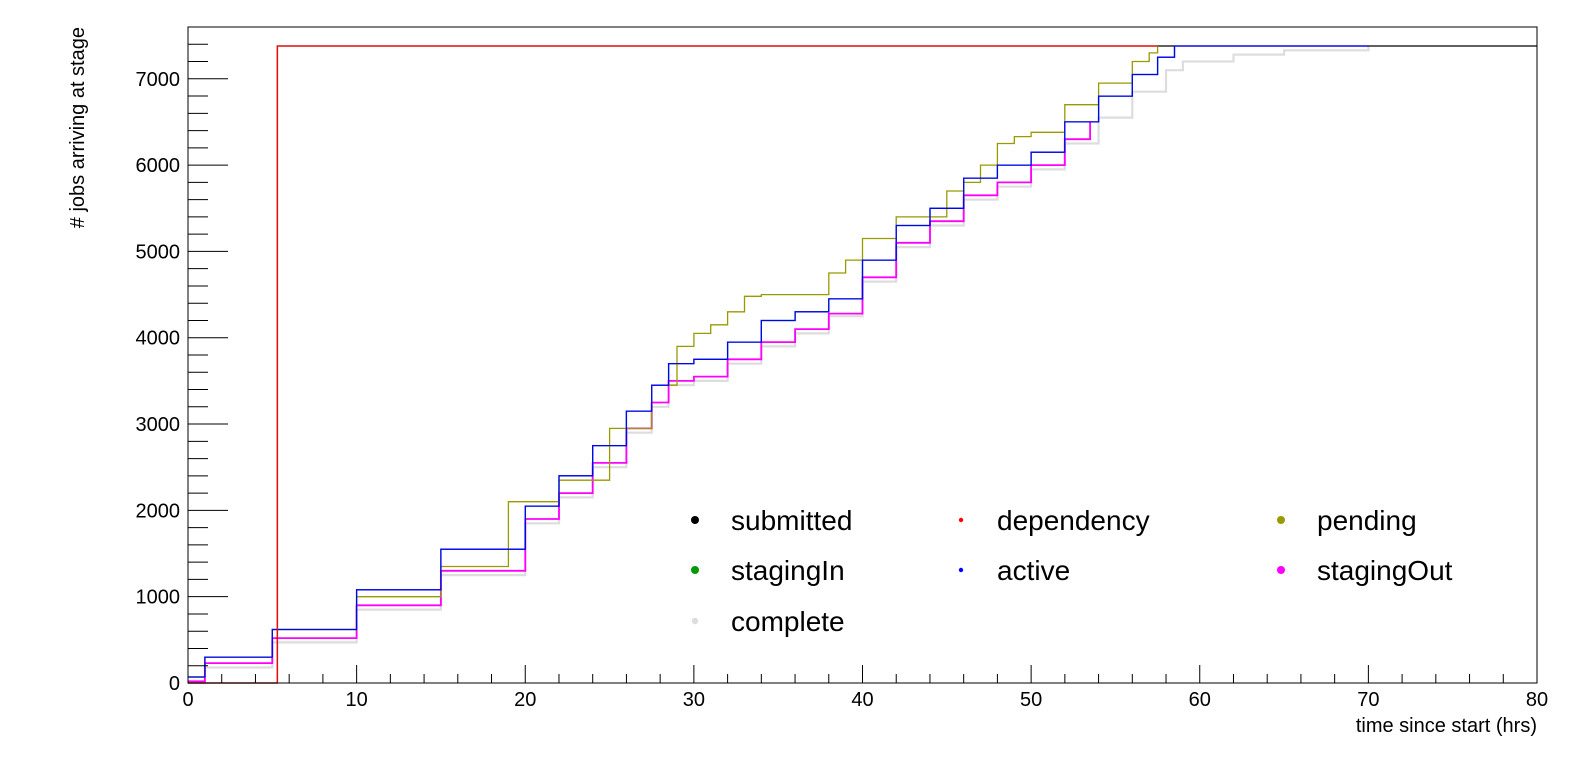 Image resolution: width=1596 pixels, height=772 pixels. What do you see at coordinates (862, 700) in the screenshot?
I see `x-tick-label: 40` at bounding box center [862, 700].